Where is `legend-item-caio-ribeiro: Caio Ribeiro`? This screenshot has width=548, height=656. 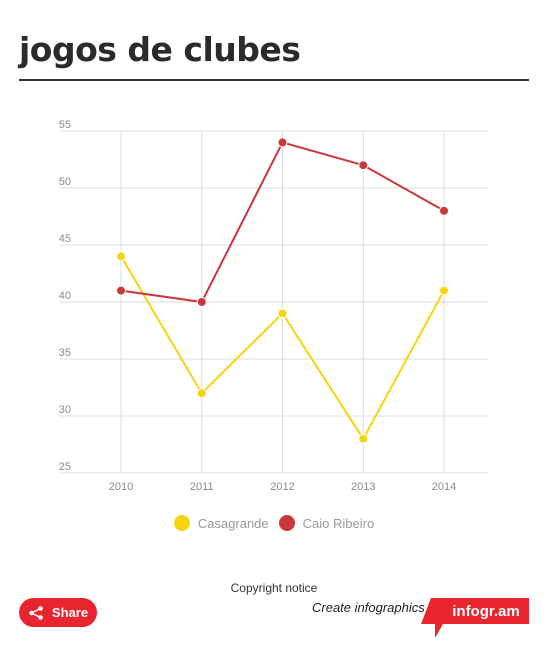
legend-item-caio-ribeiro: Caio Ribeiro is located at coordinates (326, 523).